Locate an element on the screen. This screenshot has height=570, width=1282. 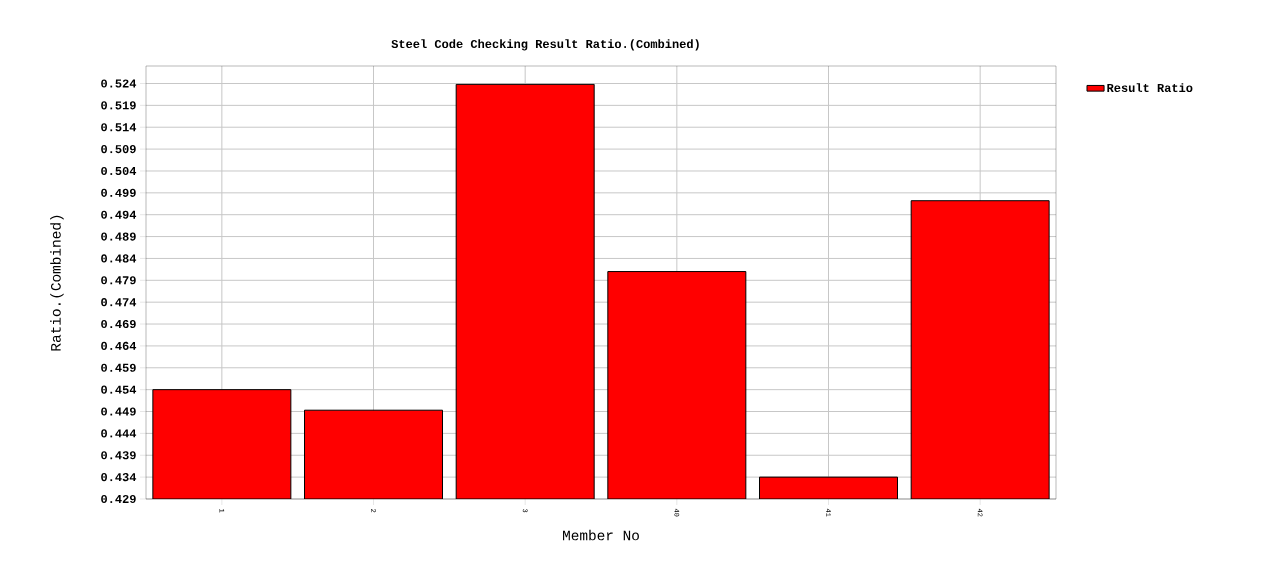
y-tick-label: 0.439 is located at coordinates (118, 455).